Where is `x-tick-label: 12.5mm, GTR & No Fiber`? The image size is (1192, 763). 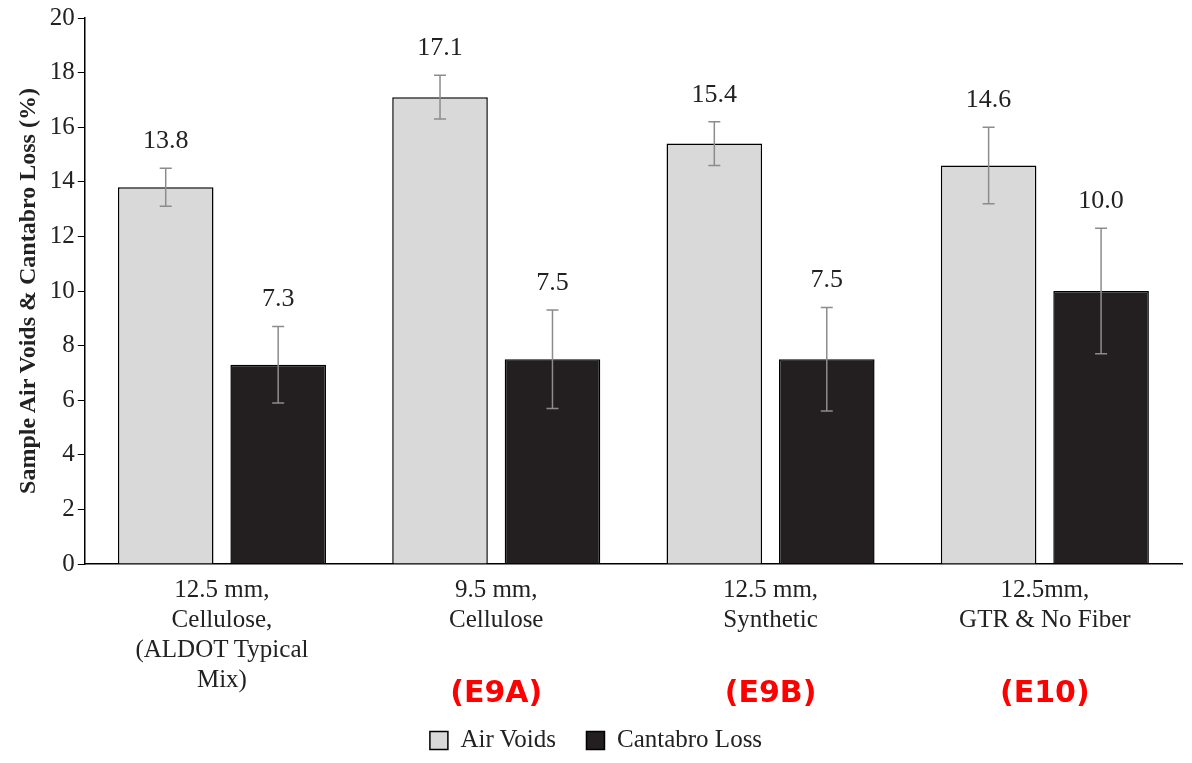
x-tick-label: 12.5mm, GTR & No Fiber is located at coordinates (1045, 603).